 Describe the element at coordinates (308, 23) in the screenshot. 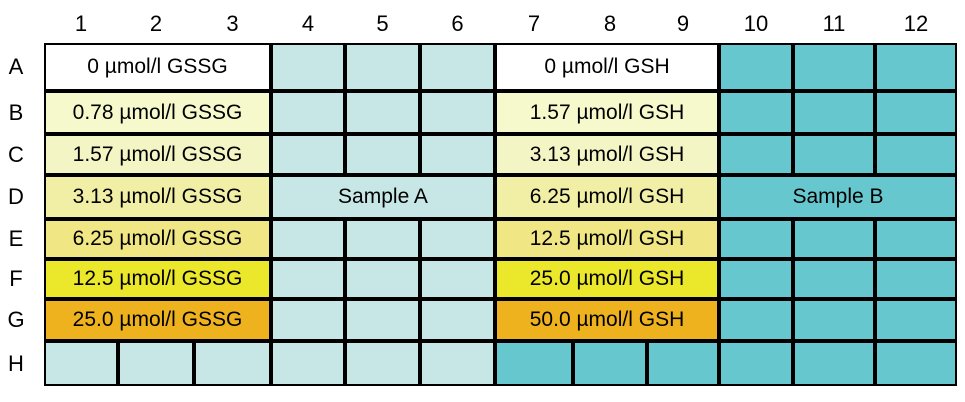

I see `column-label: 4` at that location.